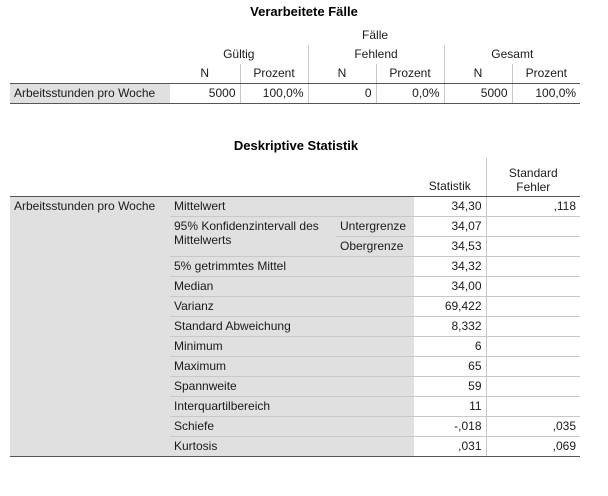 The image size is (608, 496). I want to click on stat-label: Minimum, so click(292, 346).